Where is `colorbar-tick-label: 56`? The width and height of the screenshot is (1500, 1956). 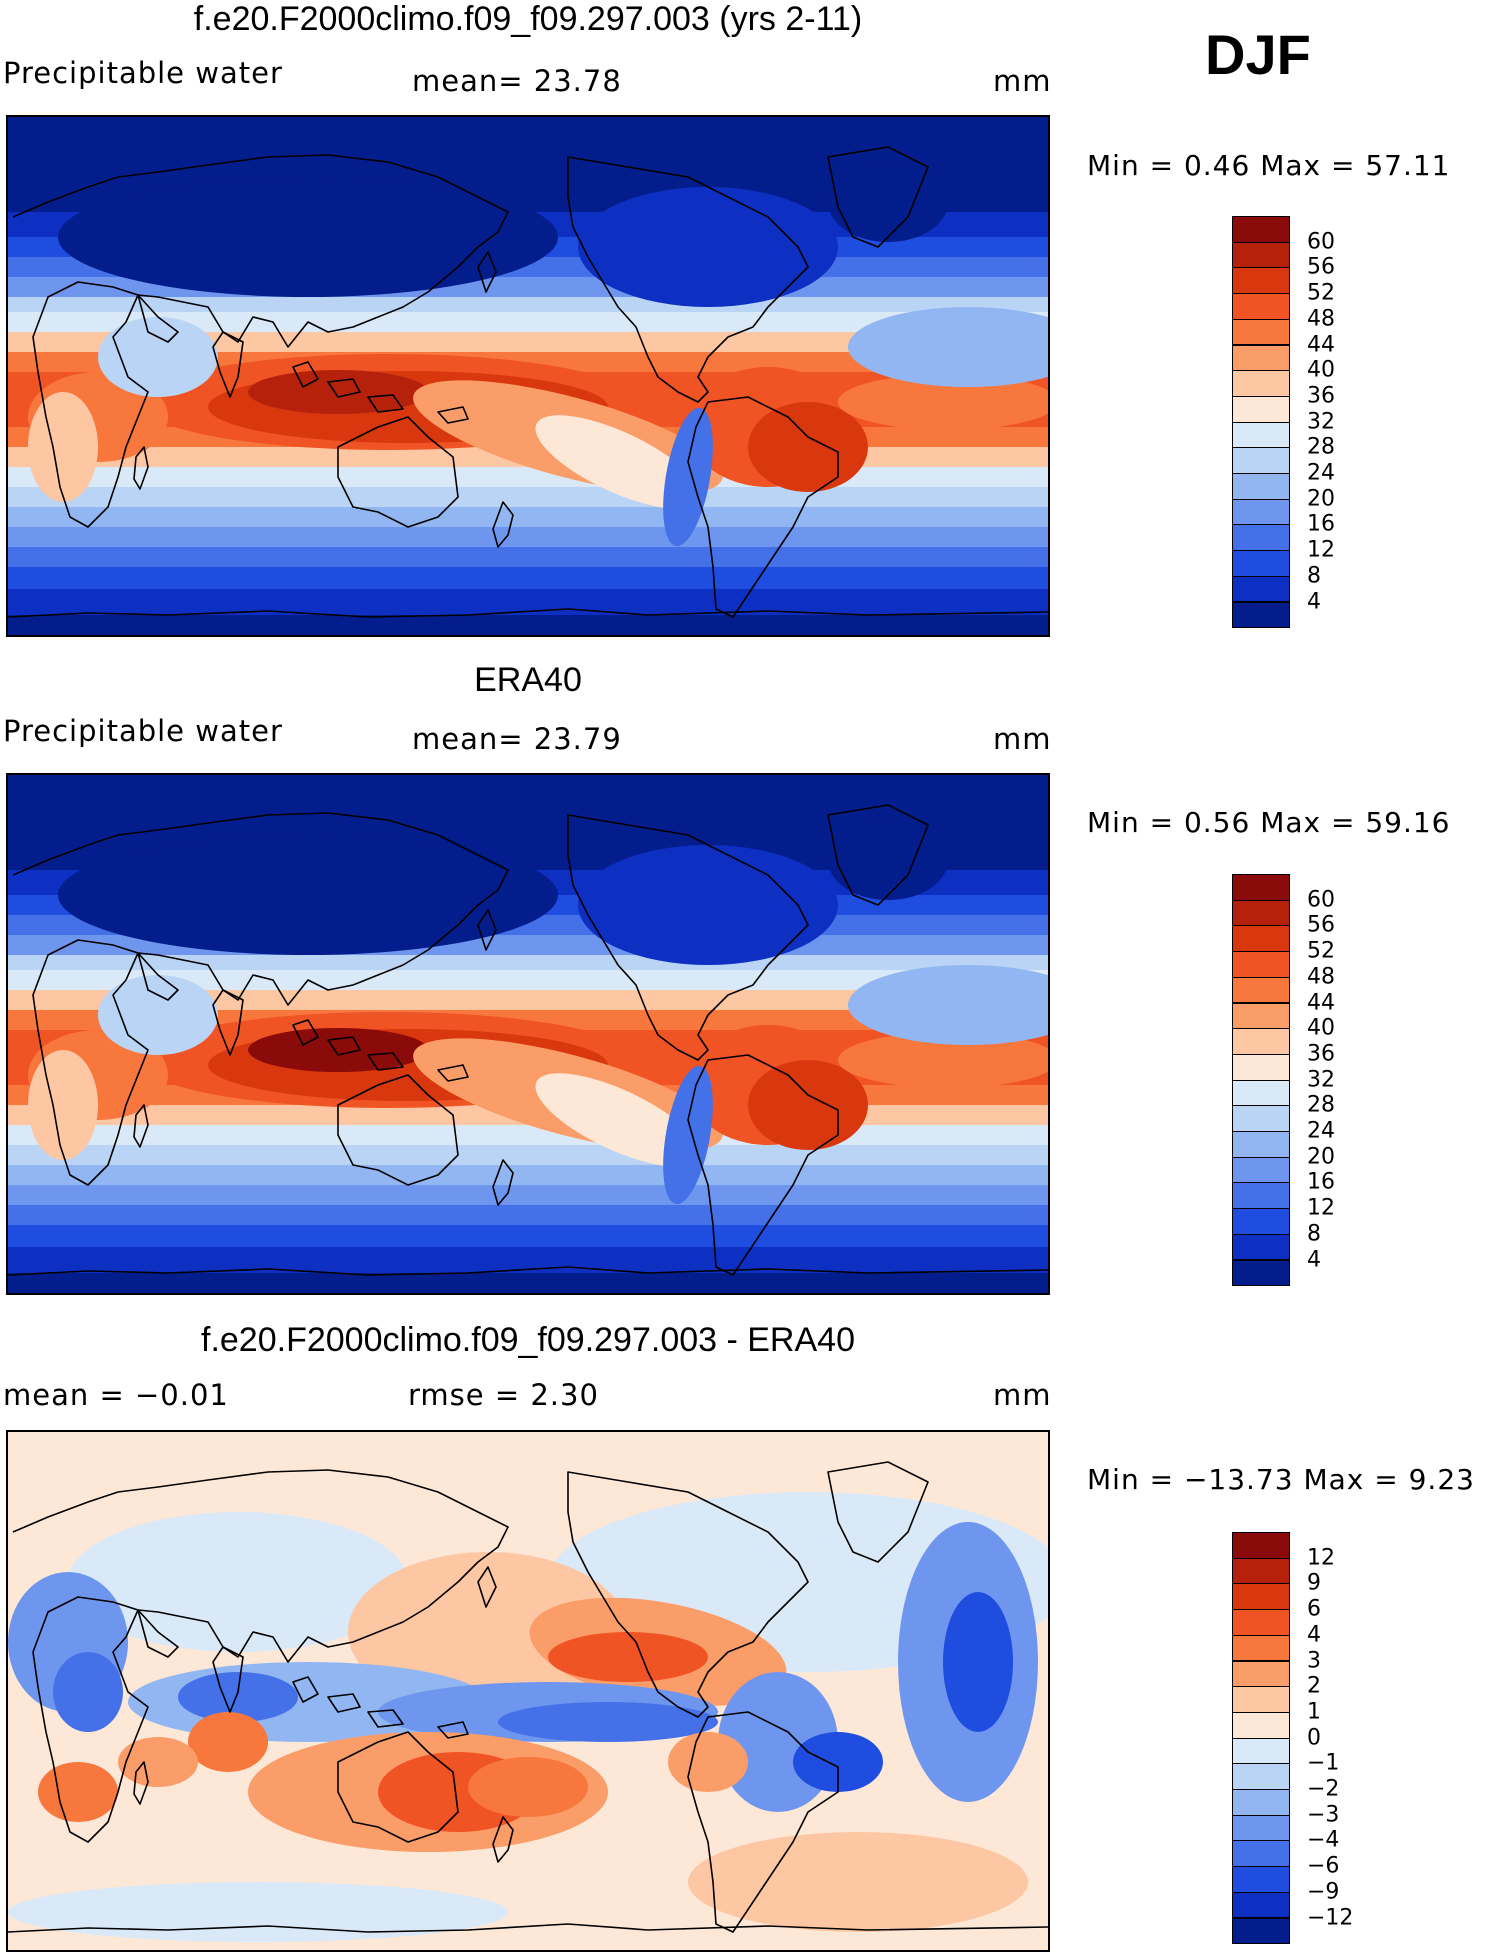 colorbar-tick-label: 56 is located at coordinates (1321, 925).